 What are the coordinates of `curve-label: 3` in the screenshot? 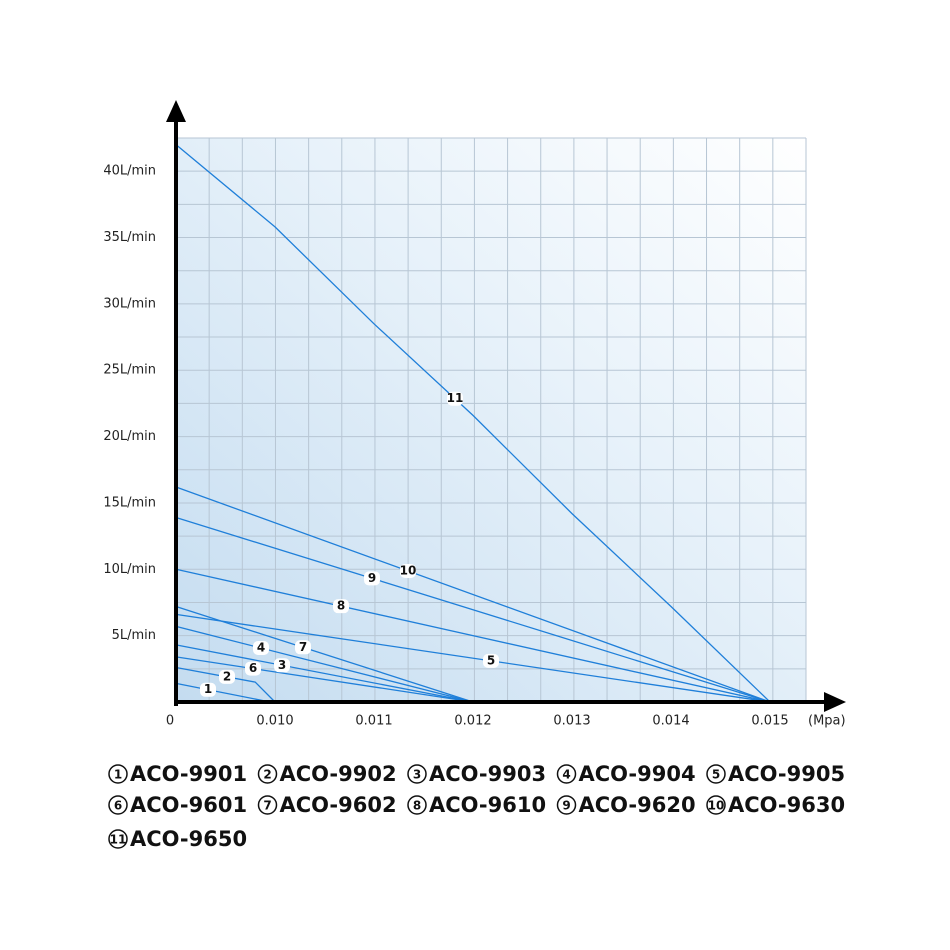 It's located at (282, 665).